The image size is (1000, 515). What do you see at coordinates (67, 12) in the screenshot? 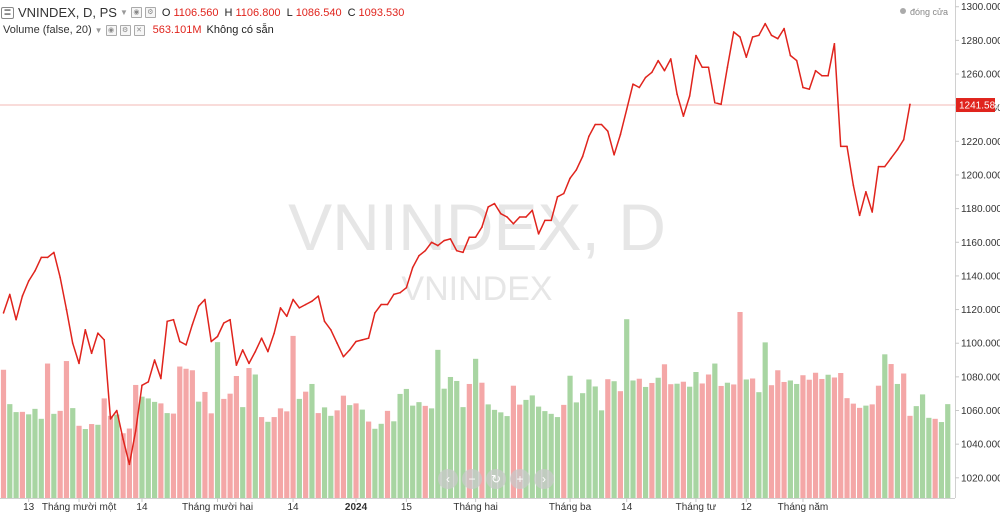
I see `symbol-label: VNINDEX, D, PS` at bounding box center [67, 12].